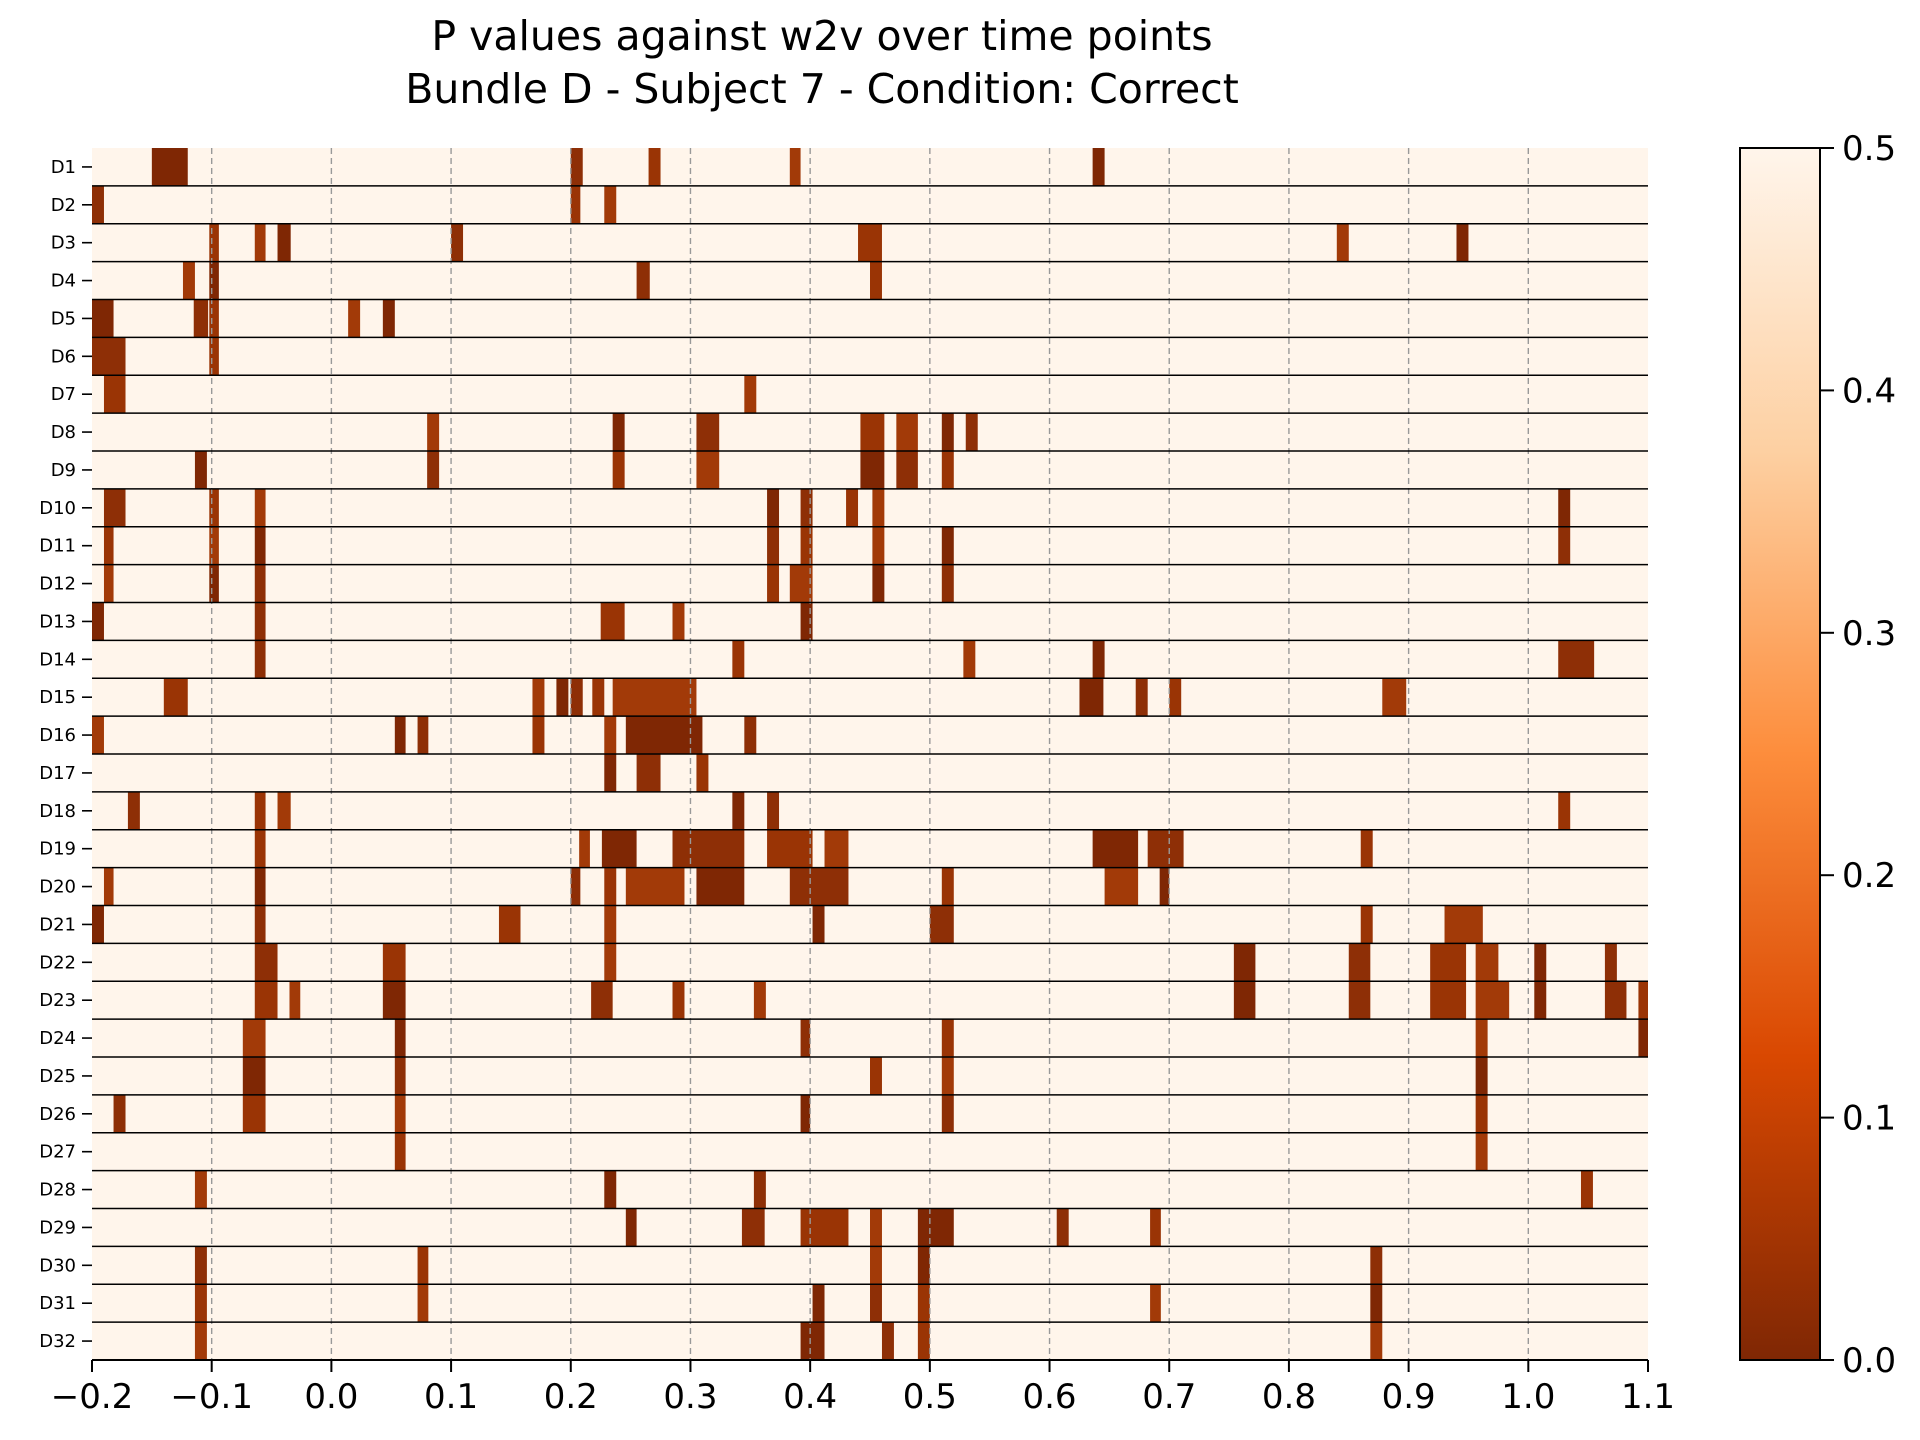 This screenshot has width=1920, height=1440. What do you see at coordinates (63, 205) in the screenshot?
I see `y-tick-label: D2` at bounding box center [63, 205].